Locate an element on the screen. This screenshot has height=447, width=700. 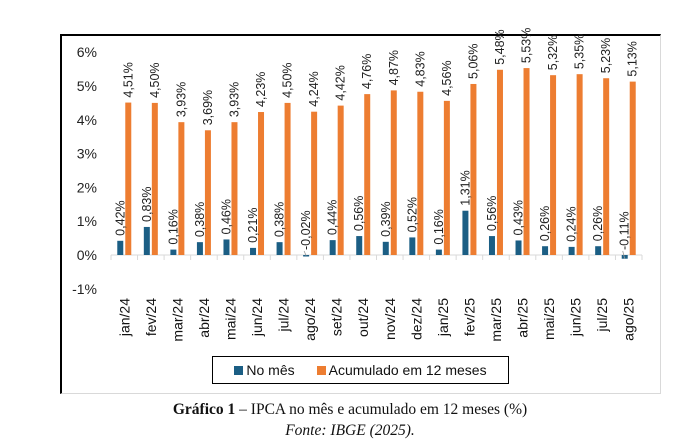
x-tick-label: fev/25 is located at coordinates (469, 317).